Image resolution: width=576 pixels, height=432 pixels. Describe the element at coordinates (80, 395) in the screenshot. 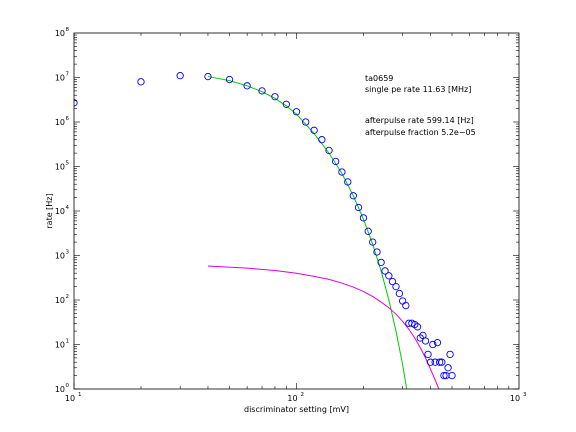

I see `x-tick-exponent: 1` at that location.